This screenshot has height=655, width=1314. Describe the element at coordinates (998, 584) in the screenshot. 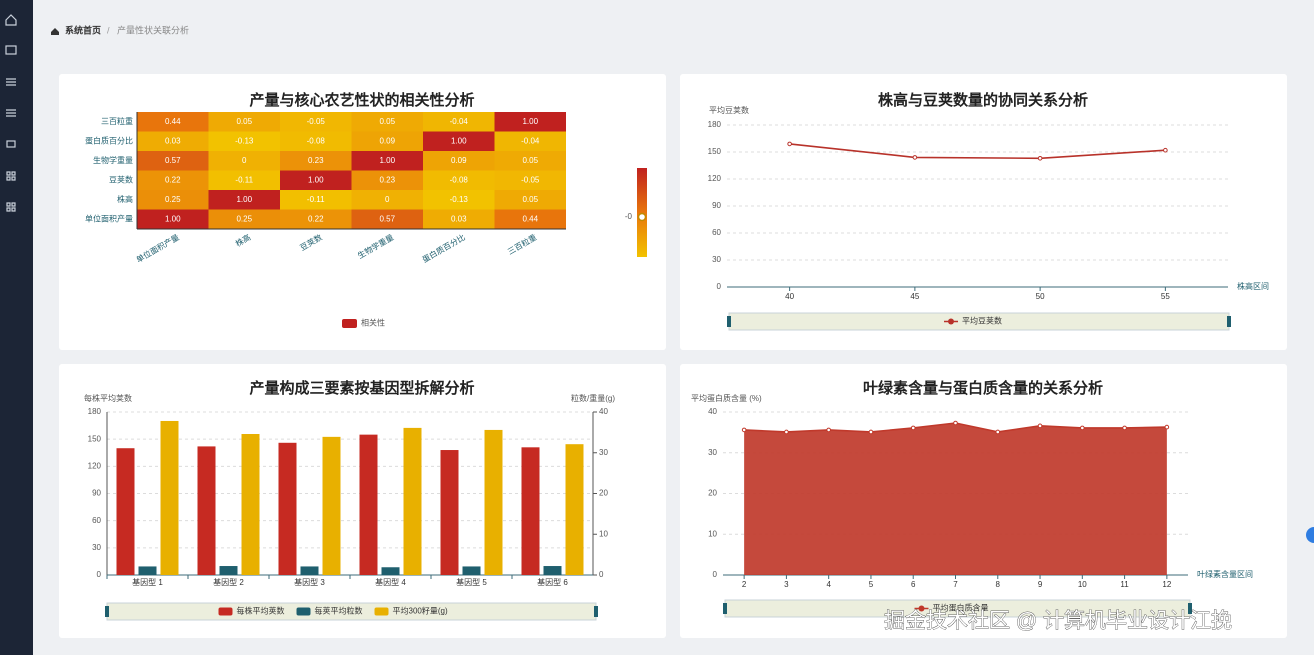

I see `x-tick-label: 8` at that location.